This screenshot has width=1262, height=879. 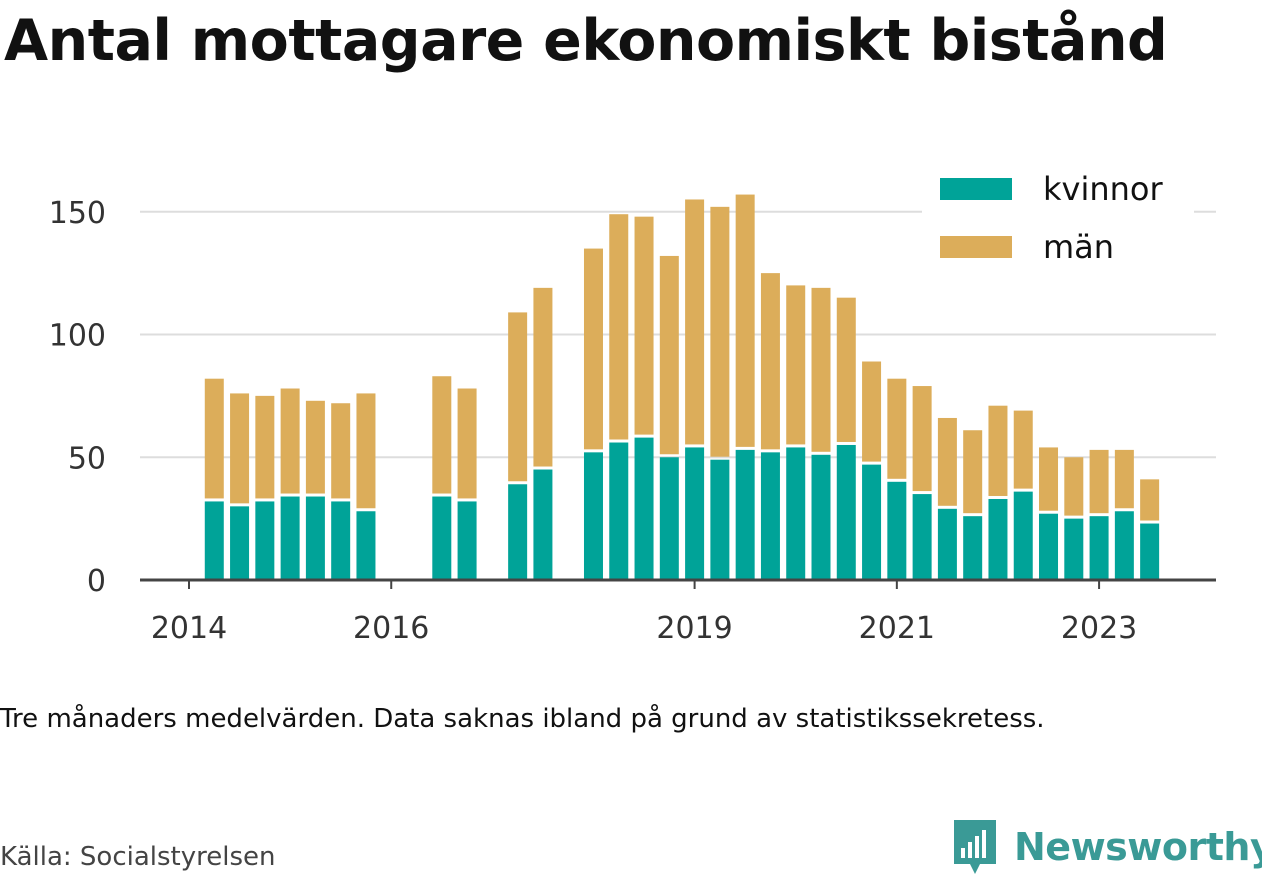 What do you see at coordinates (1078, 247) in the screenshot?
I see `legend-label-man: män` at bounding box center [1078, 247].